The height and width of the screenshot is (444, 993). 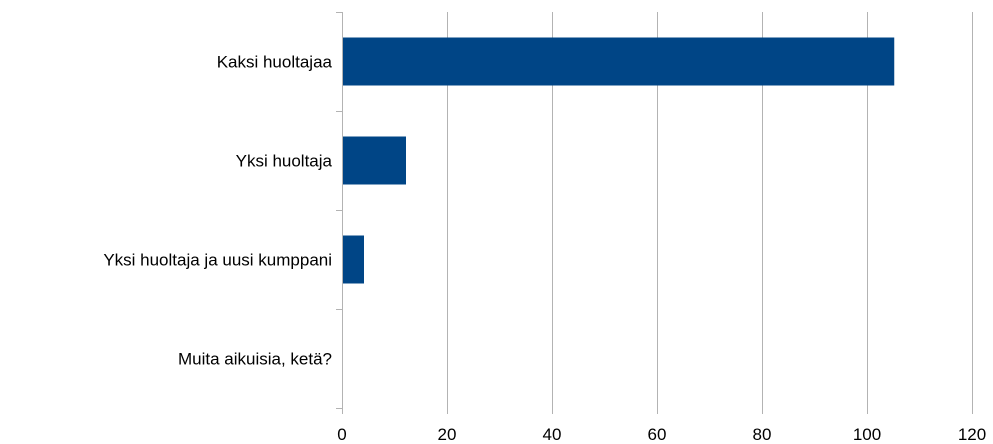 I want to click on x-tick-label-4: 80, so click(x=762, y=434).